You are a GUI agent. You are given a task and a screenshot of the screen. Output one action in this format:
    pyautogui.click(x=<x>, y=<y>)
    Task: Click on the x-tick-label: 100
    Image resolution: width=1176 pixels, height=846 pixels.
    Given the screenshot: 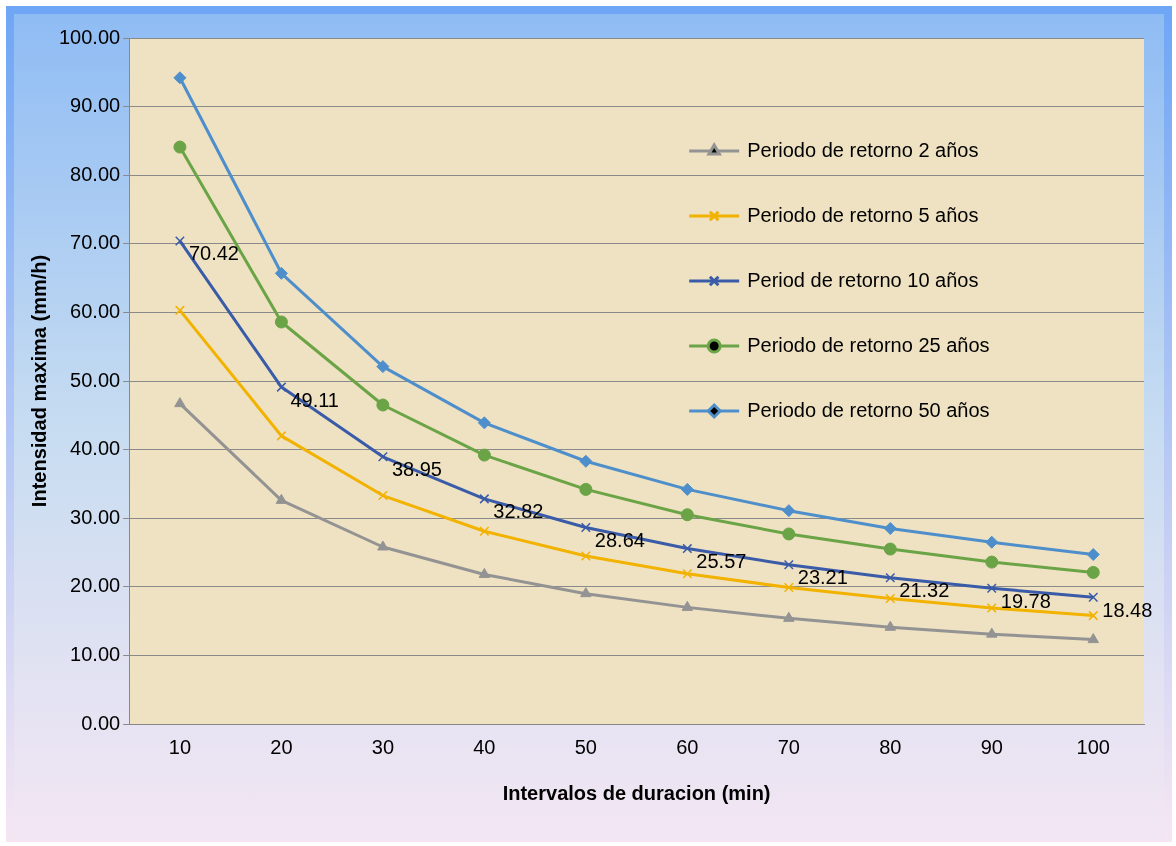 What is the action you would take?
    pyautogui.click(x=1093, y=746)
    